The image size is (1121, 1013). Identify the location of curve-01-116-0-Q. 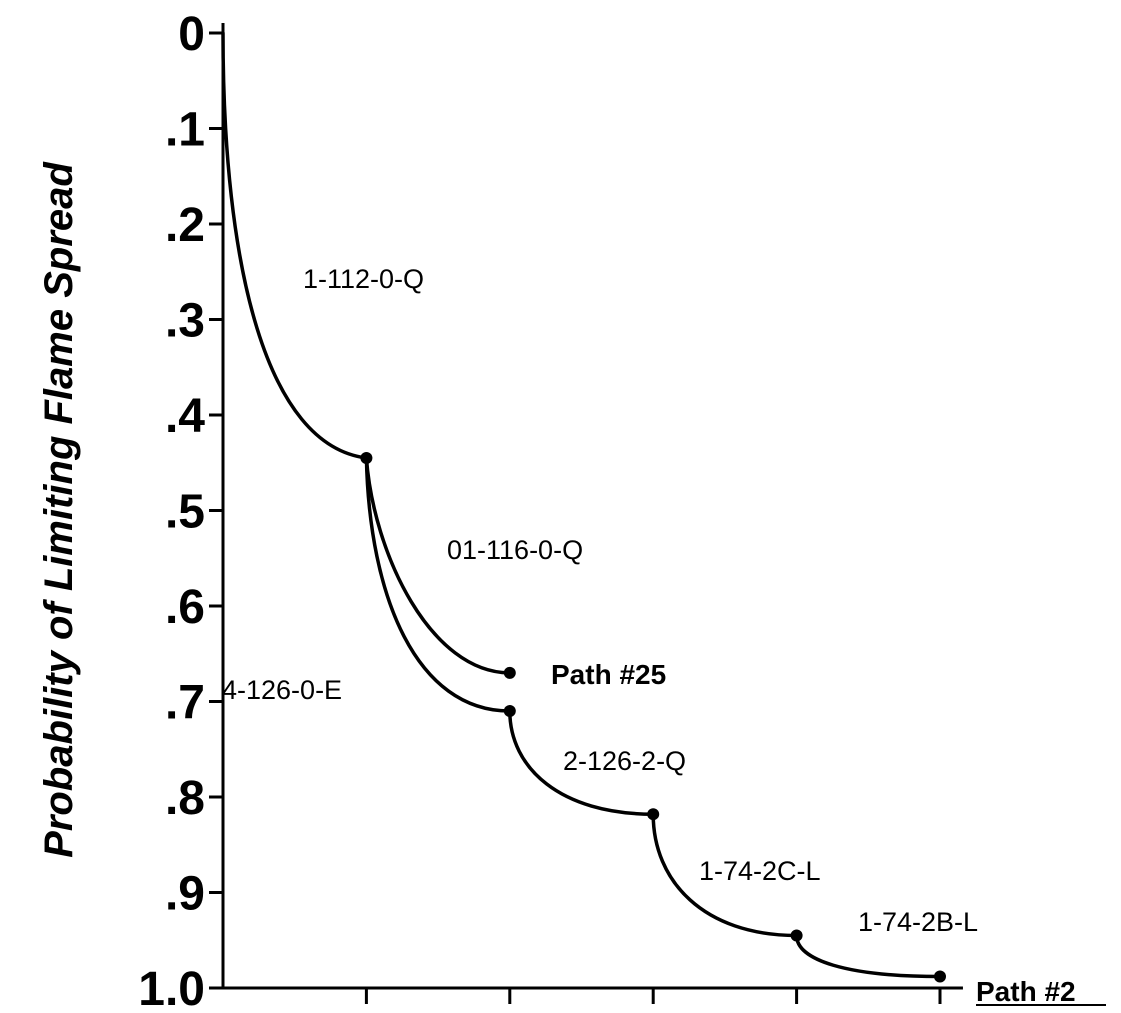
(438, 565).